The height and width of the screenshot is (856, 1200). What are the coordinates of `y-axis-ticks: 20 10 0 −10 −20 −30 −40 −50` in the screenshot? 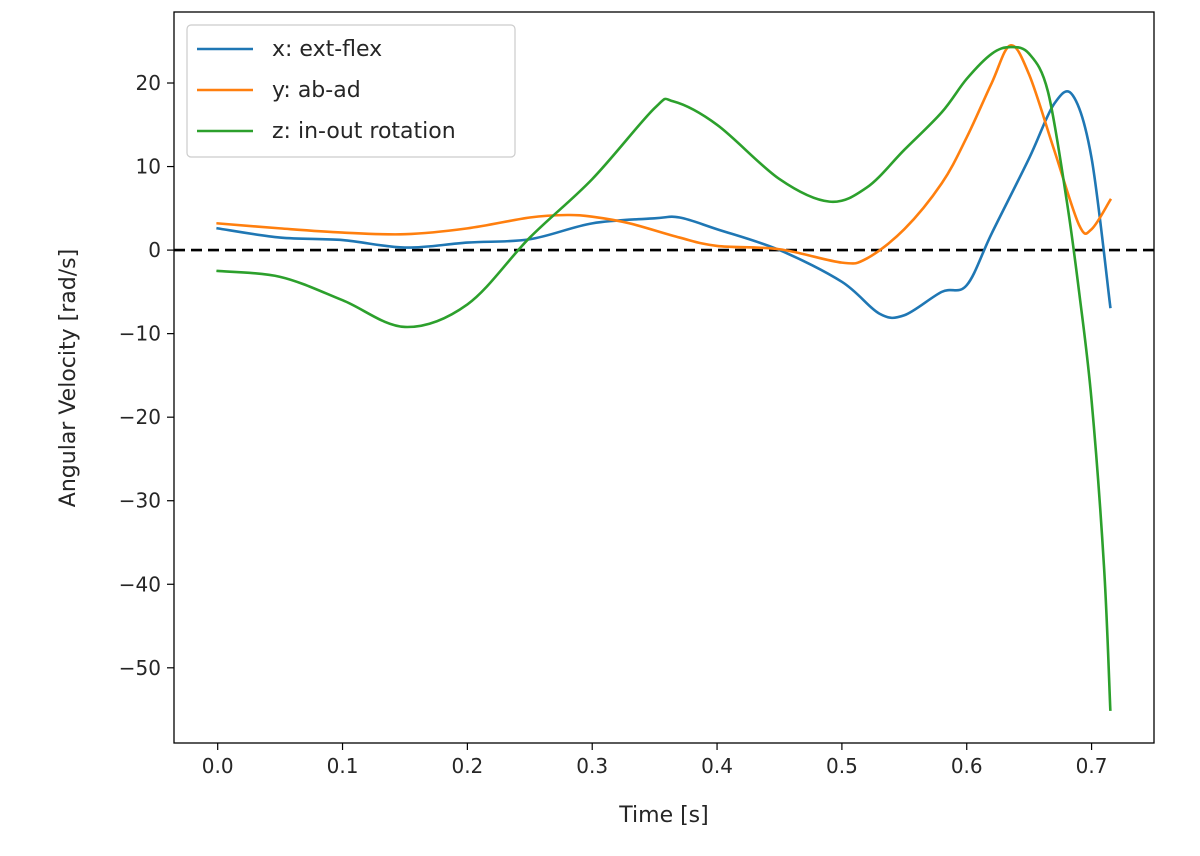 It's located at (146, 375).